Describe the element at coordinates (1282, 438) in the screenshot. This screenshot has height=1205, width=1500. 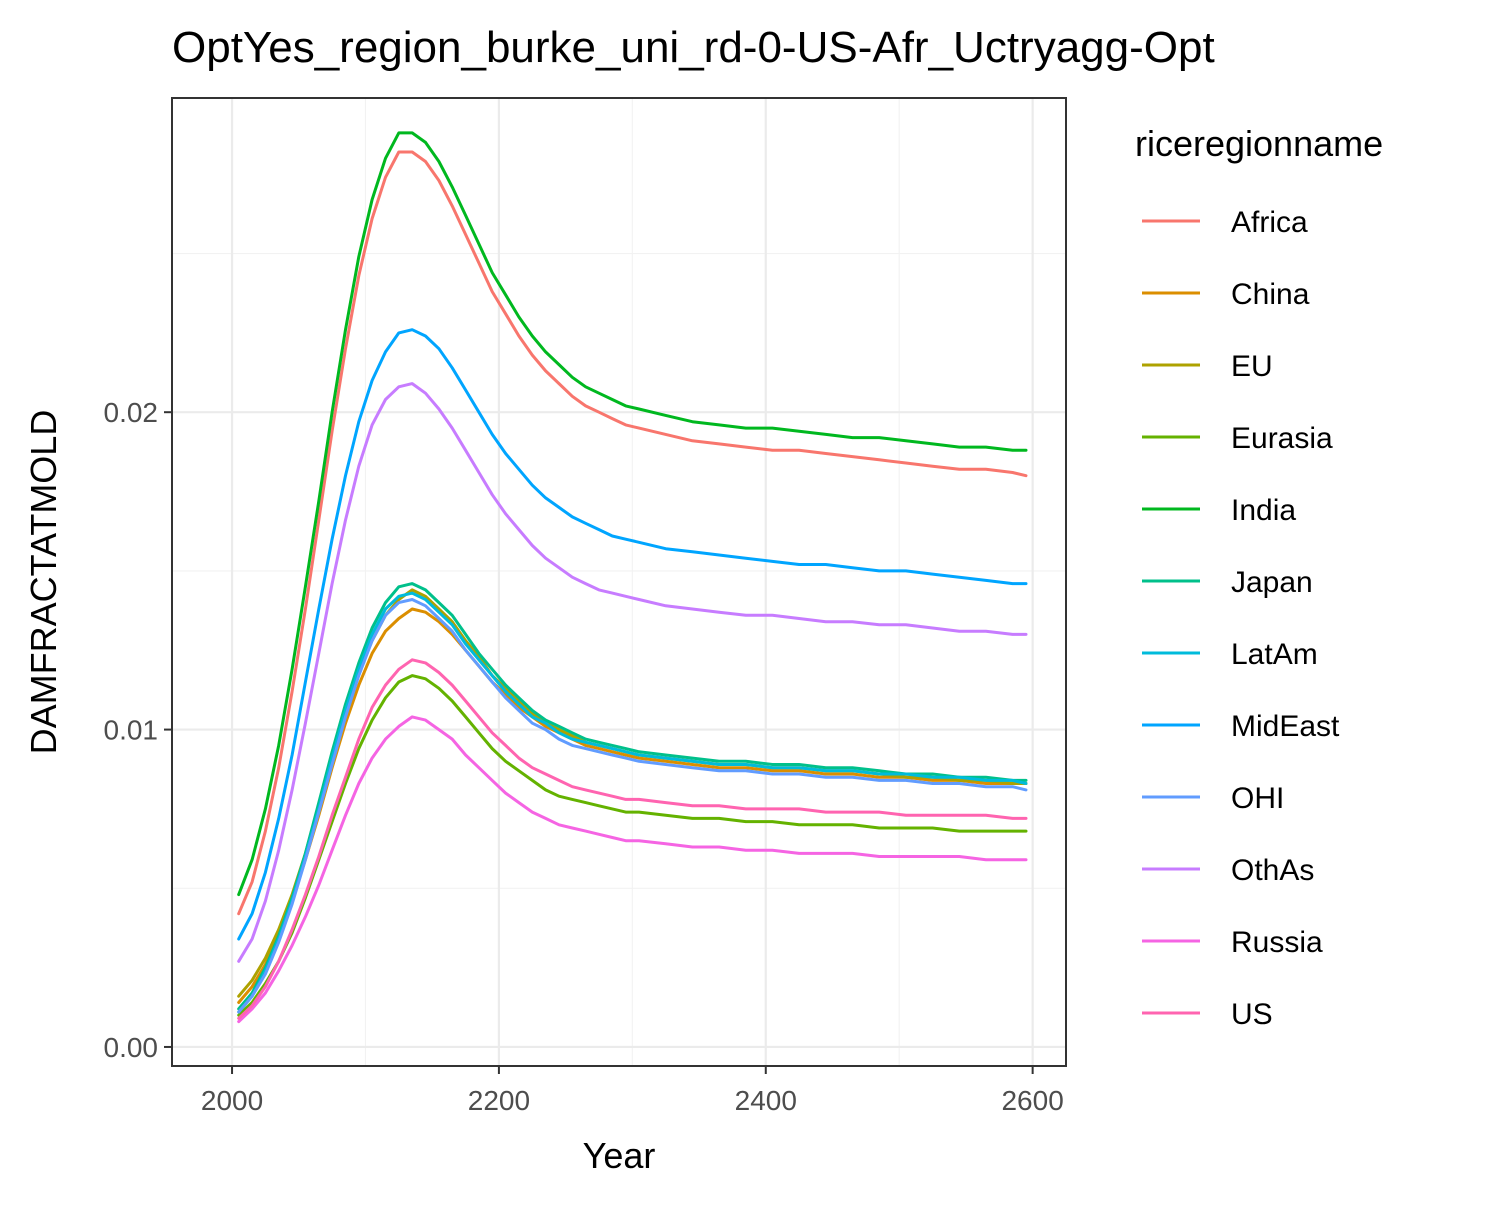
I see `legend-label-eurasia: Eurasia` at that location.